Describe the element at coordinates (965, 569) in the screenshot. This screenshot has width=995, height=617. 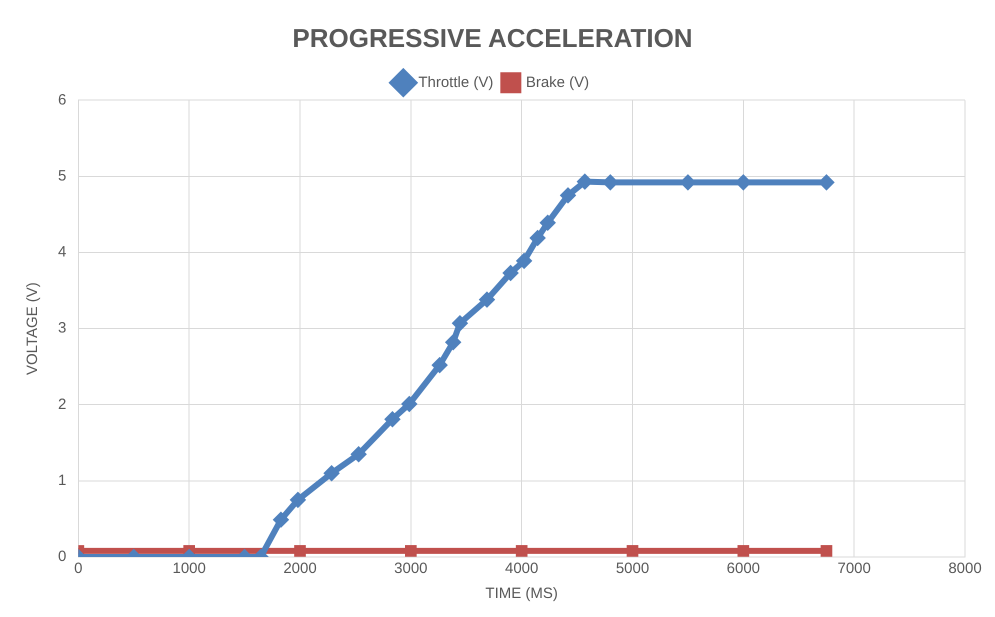
I see `x-tick-label: 8000` at that location.